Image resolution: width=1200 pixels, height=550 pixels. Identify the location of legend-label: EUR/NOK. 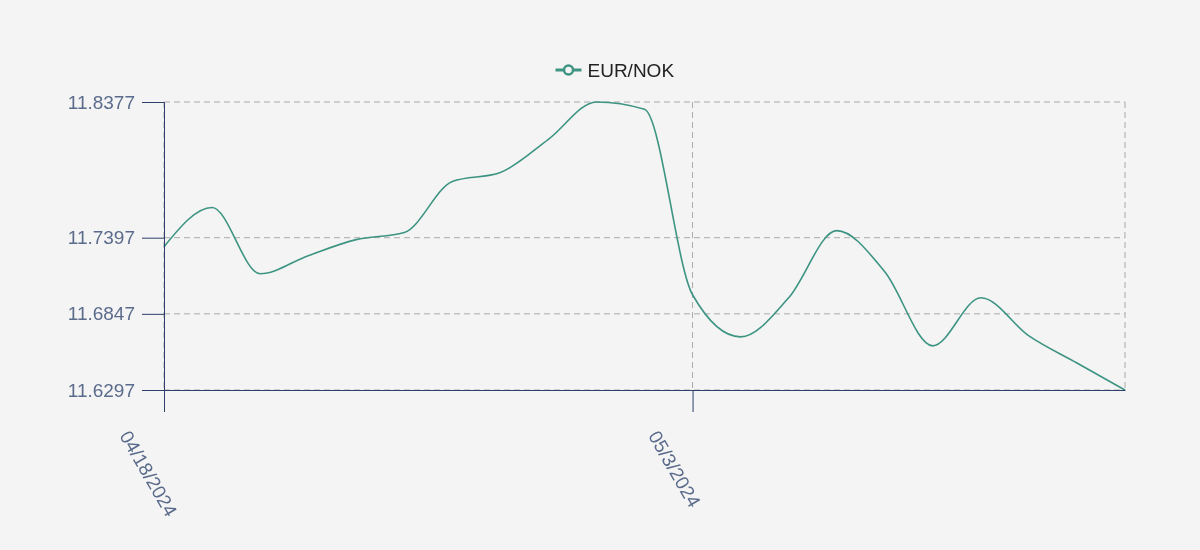
(631, 70).